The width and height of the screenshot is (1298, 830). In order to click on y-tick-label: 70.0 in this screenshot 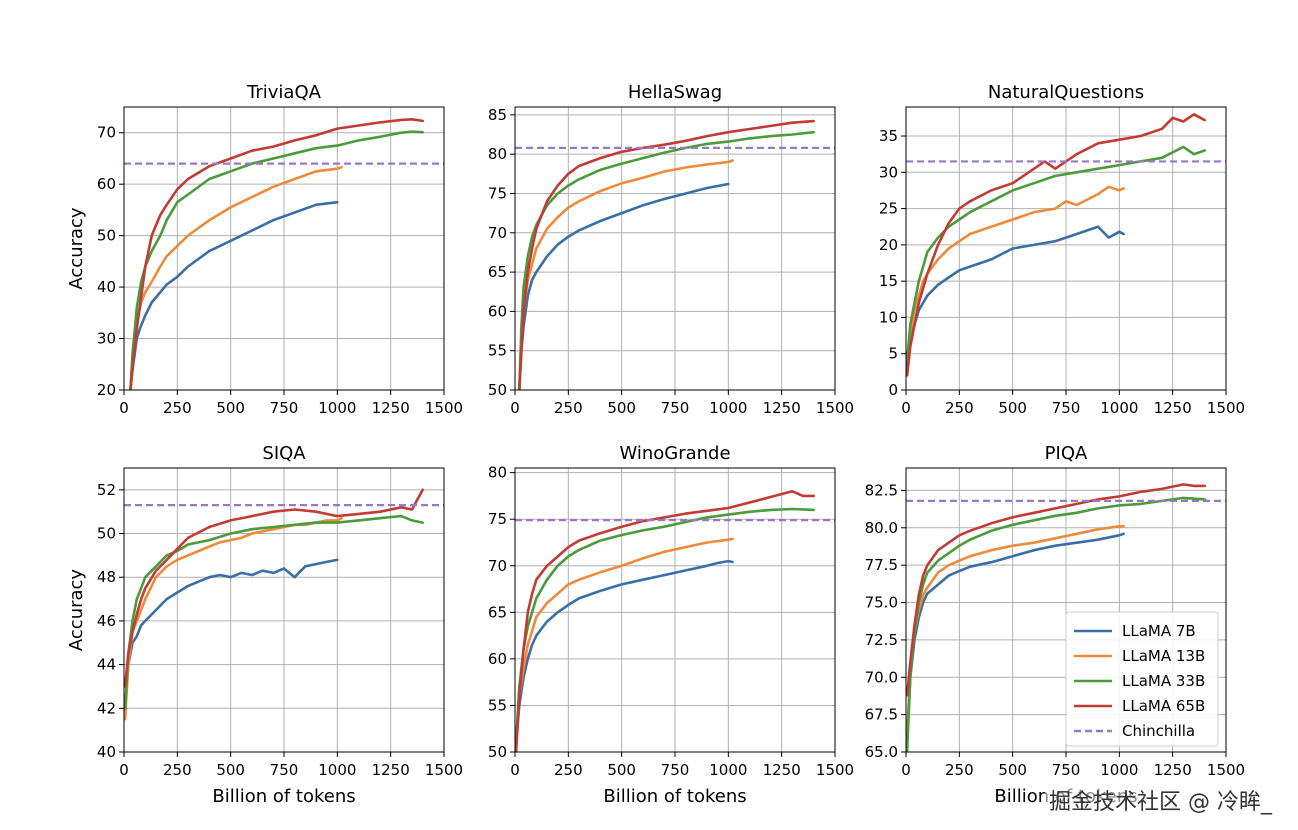, I will do `click(881, 677)`.